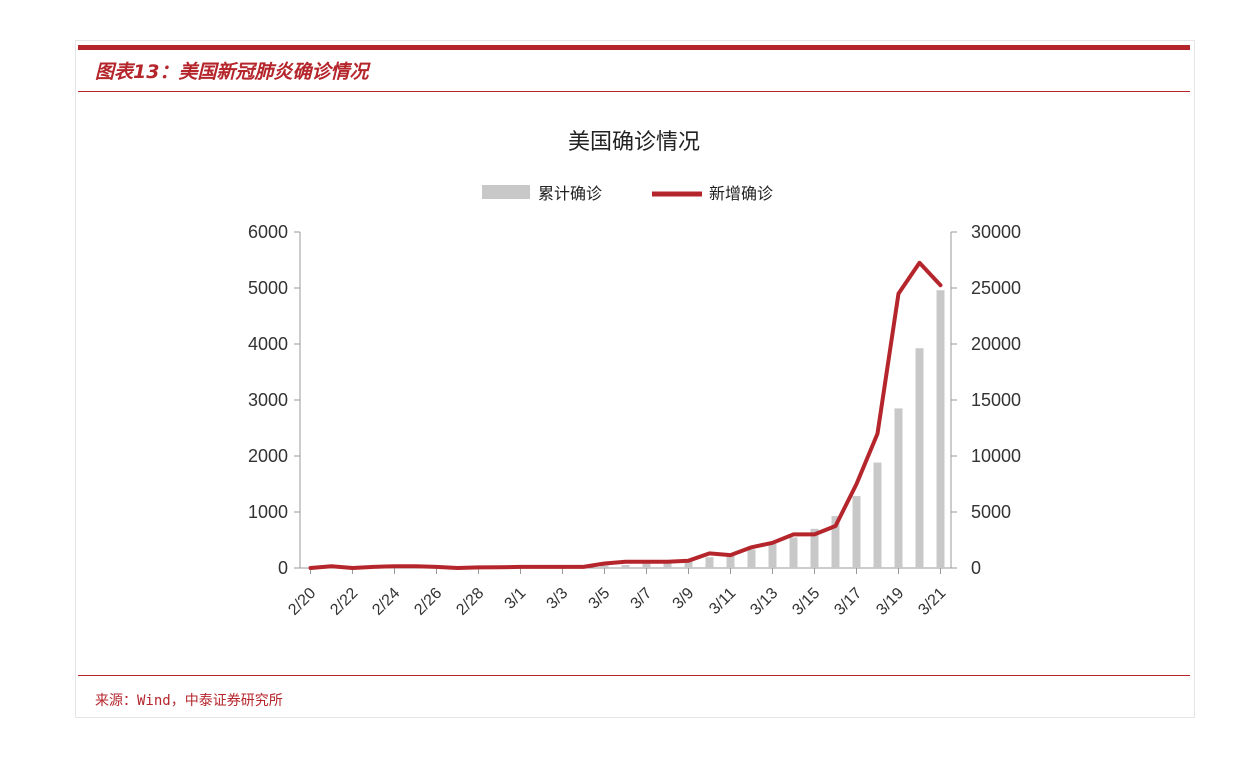  I want to click on bar-cumulative-3/14, so click(793, 552).